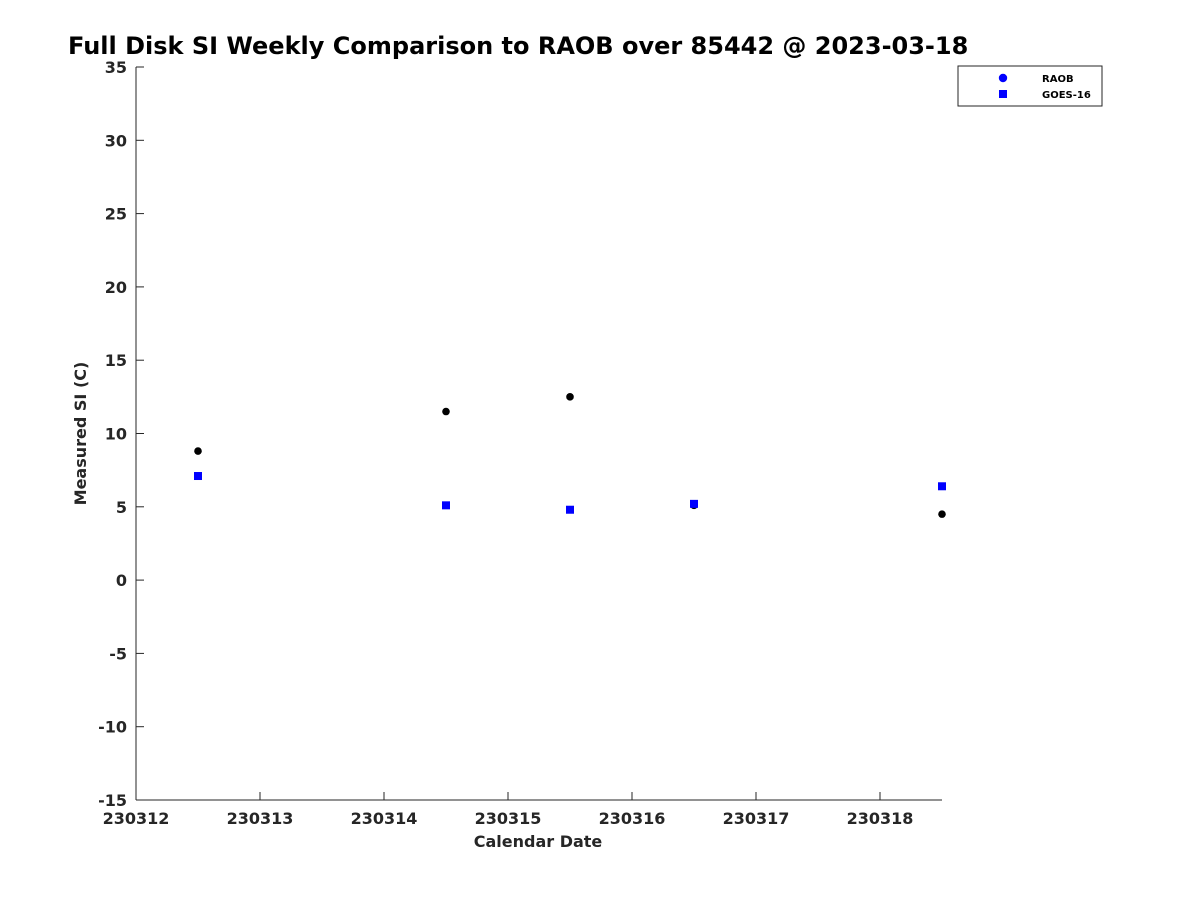 The width and height of the screenshot is (1200, 905). Describe the element at coordinates (880, 818) in the screenshot. I see `x-tick-label: 230318` at that location.